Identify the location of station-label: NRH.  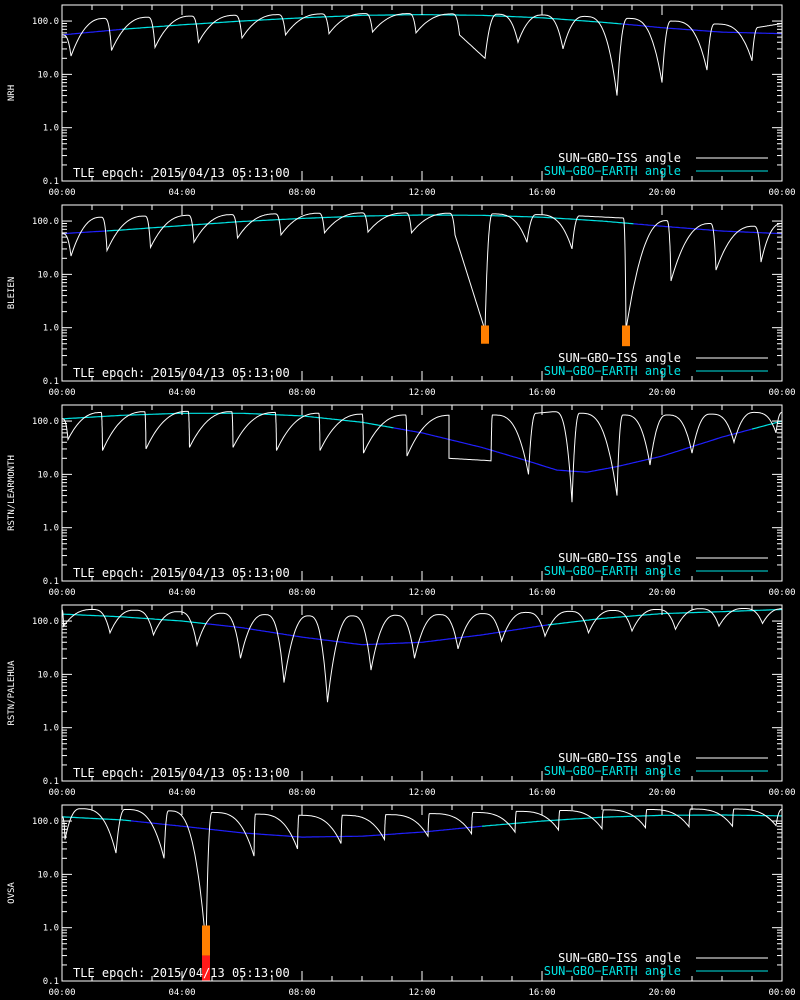
(12, 93).